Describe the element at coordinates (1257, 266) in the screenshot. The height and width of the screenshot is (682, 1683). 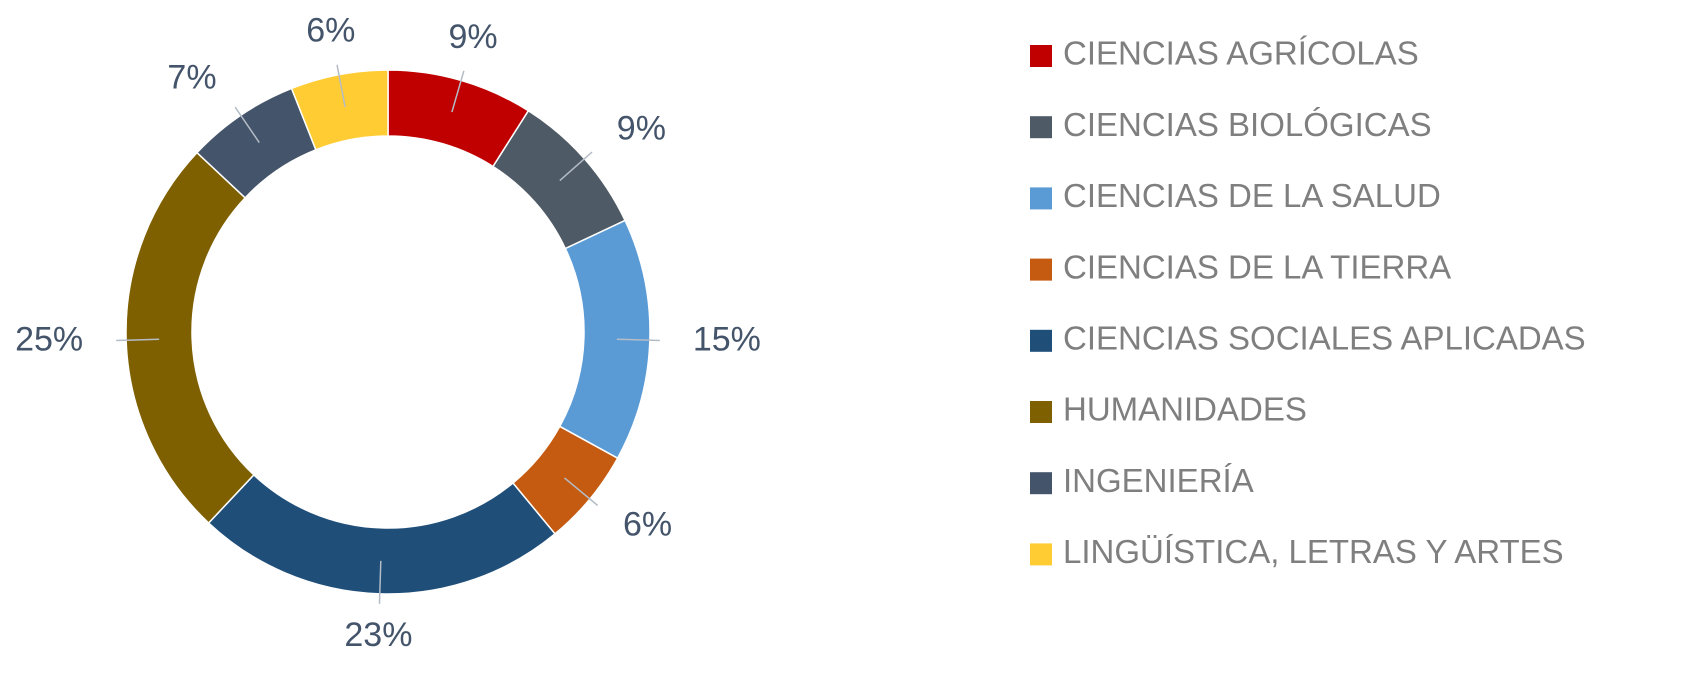
I see `legend-label: CIENCIAS DE LA TIERRA` at that location.